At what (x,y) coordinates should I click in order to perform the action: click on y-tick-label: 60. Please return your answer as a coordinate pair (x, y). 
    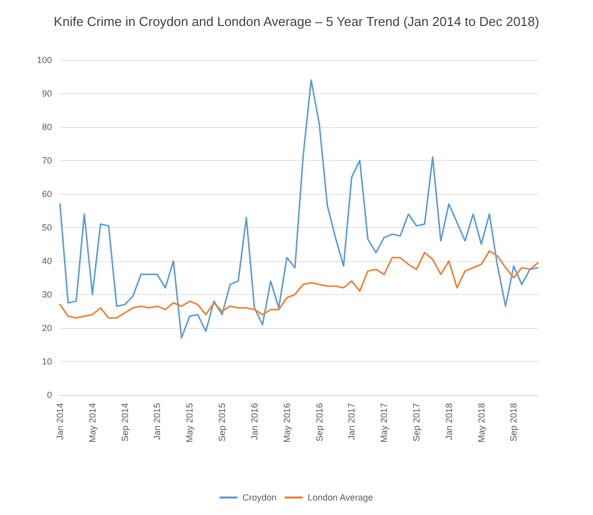
    Looking at the image, I should click on (47, 194).